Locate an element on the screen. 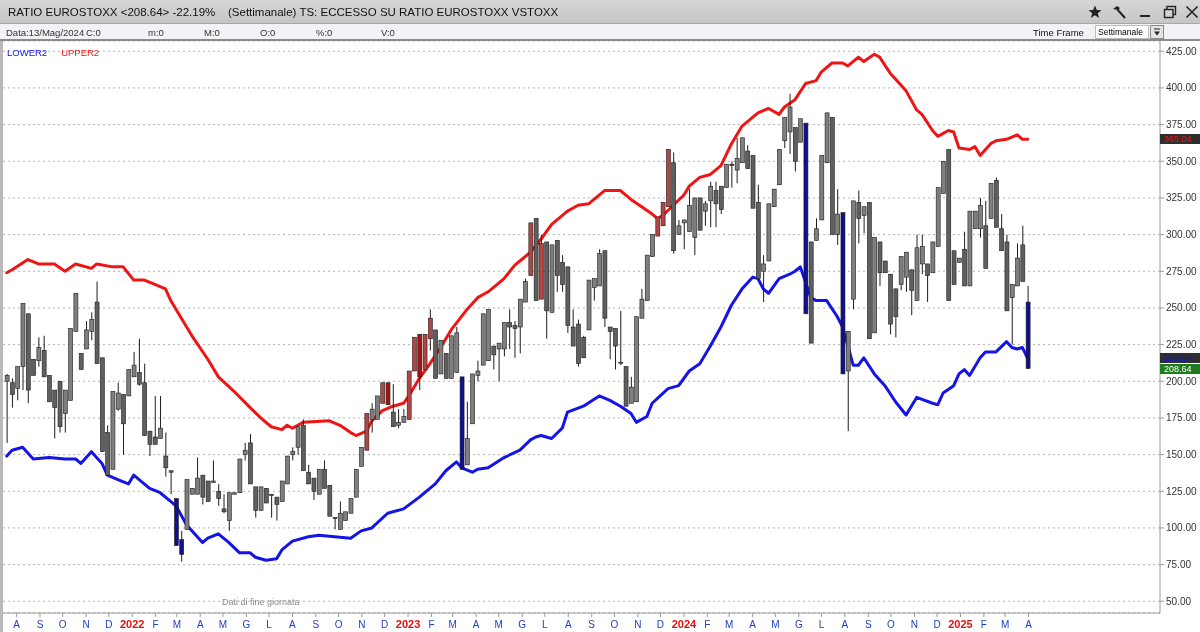  text: Time Frame is located at coordinates (1058, 32).